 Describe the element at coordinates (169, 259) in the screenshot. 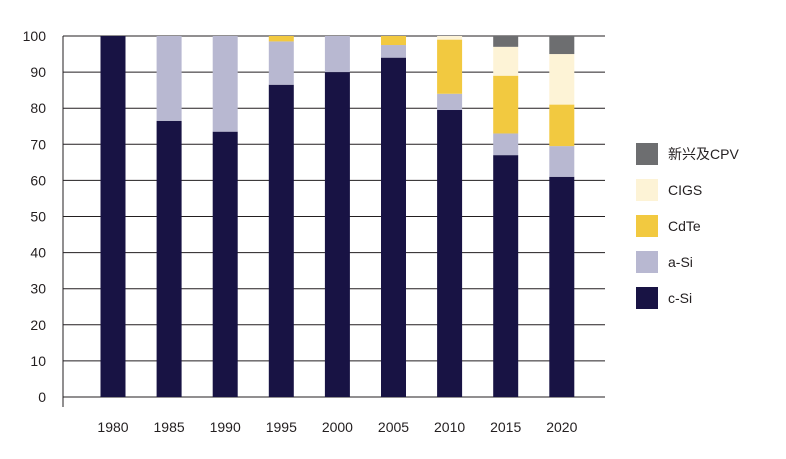

I see `bar-segment-c-si-1985` at that location.